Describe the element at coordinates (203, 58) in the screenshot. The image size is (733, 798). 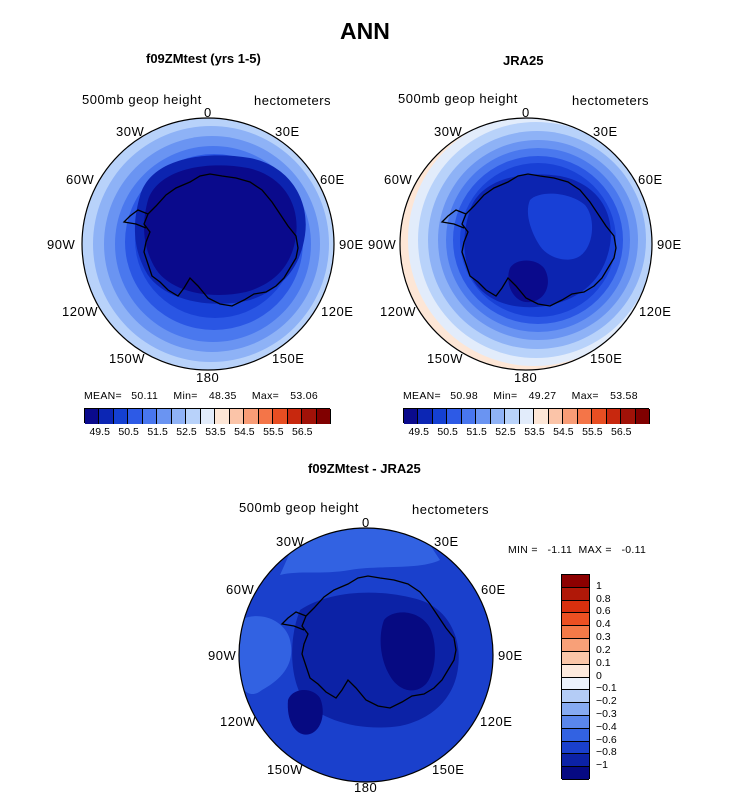
I see `panel-title-model: f09ZMtest (yrs 1-5)` at that location.